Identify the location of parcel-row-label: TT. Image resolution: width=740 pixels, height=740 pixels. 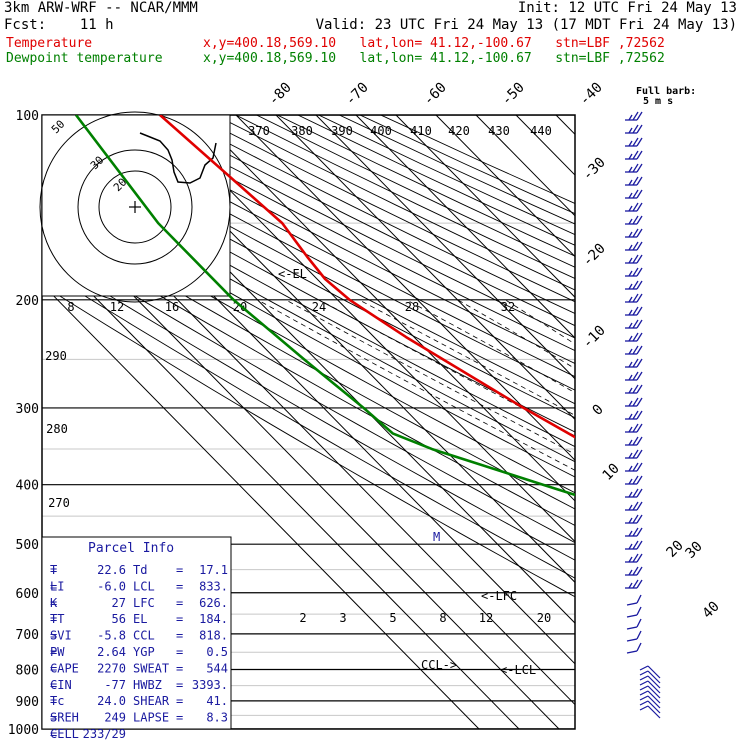
(57, 619).